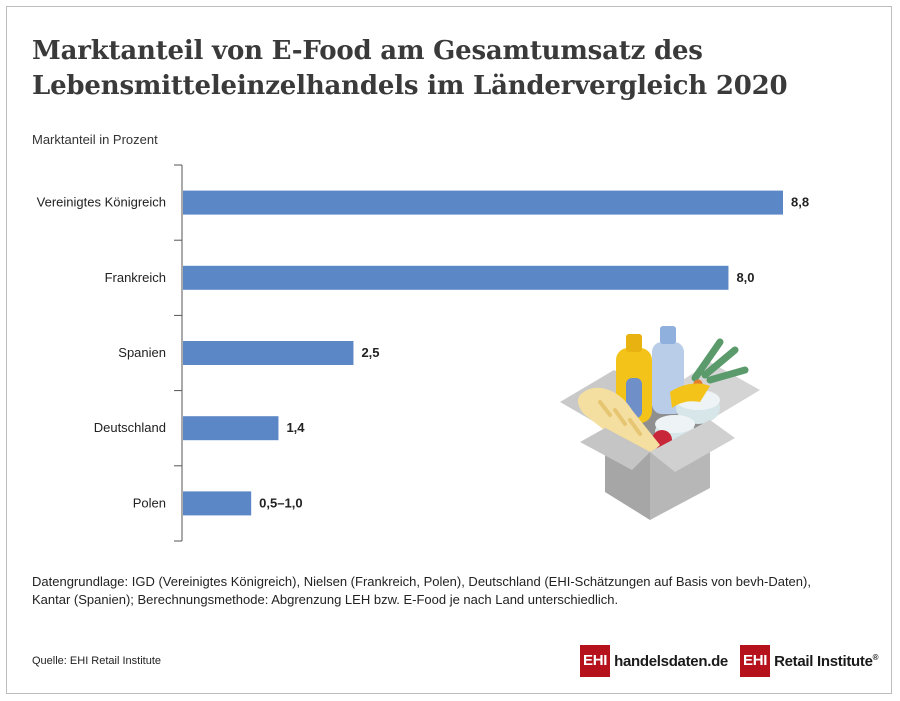  Describe the element at coordinates (370, 352) in the screenshot. I see `value-label: 2,5` at that location.